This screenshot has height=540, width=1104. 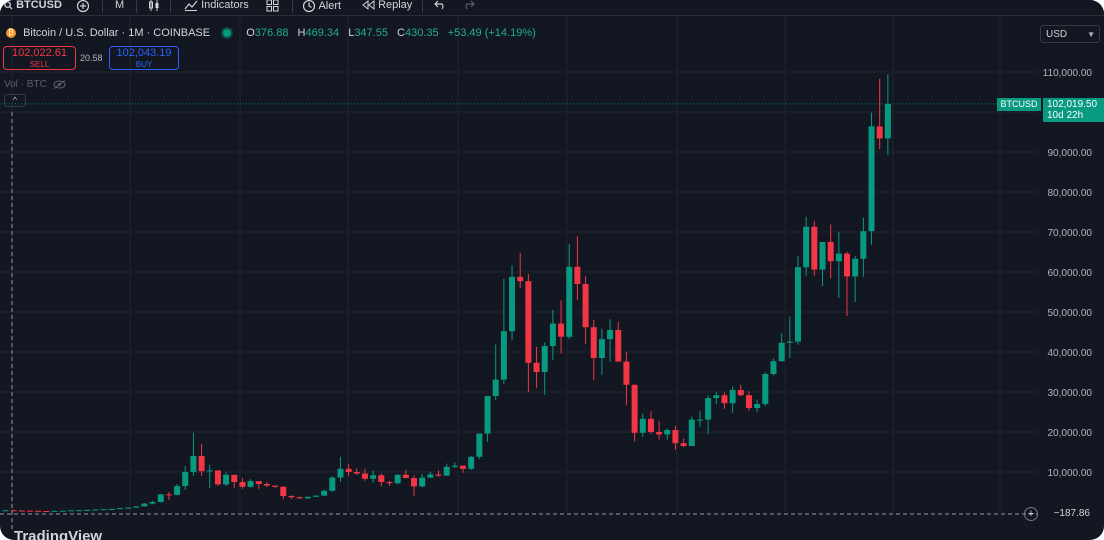 What do you see at coordinates (321, 6) in the screenshot?
I see `alert-button: Alert` at bounding box center [321, 6].